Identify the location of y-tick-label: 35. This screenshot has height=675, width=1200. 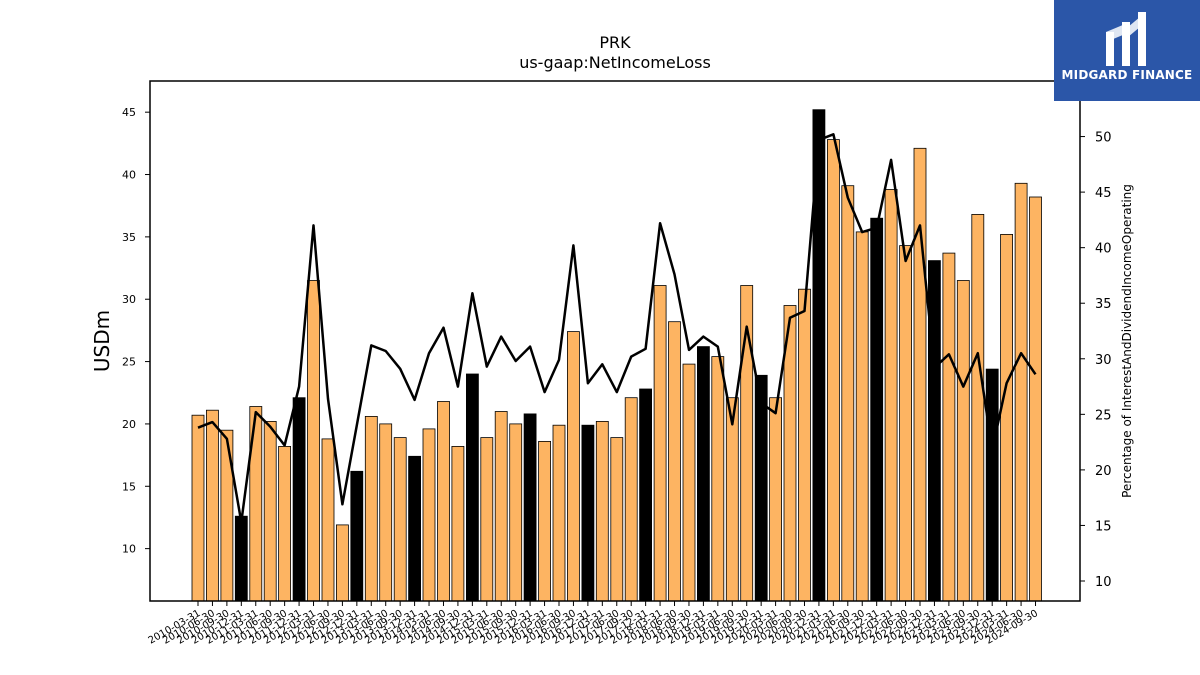
(129, 237).